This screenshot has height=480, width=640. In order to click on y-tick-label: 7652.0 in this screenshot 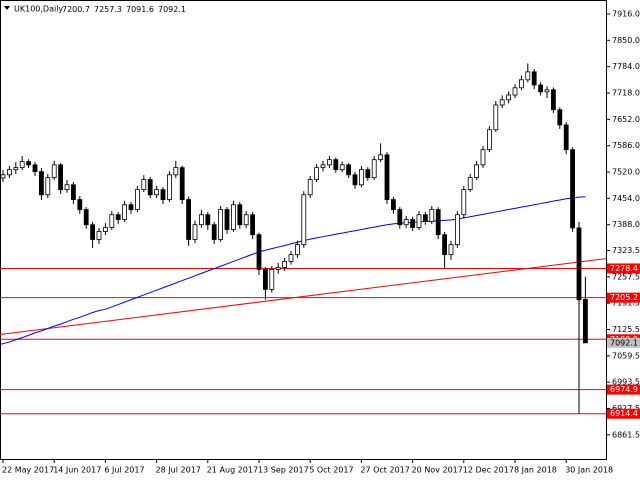, I will do `click(626, 119)`.